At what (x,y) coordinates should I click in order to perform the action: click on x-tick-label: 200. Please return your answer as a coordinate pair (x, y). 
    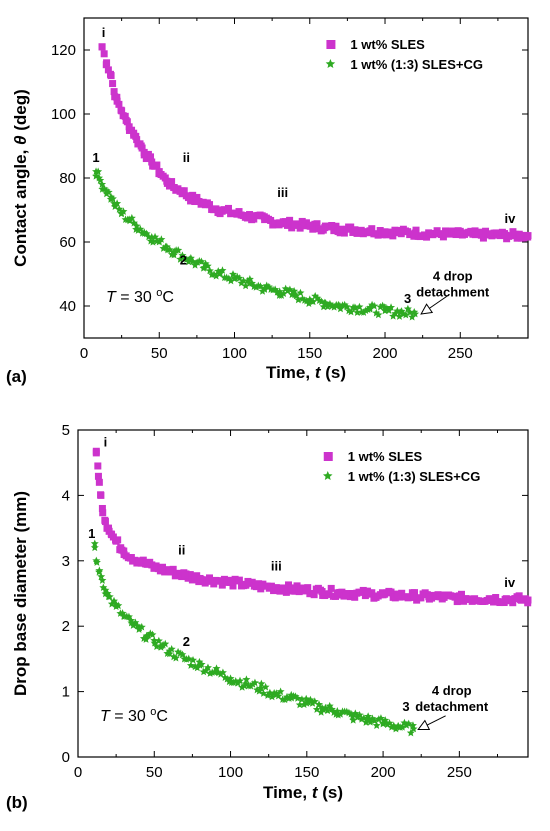
    Looking at the image, I should click on (385, 353).